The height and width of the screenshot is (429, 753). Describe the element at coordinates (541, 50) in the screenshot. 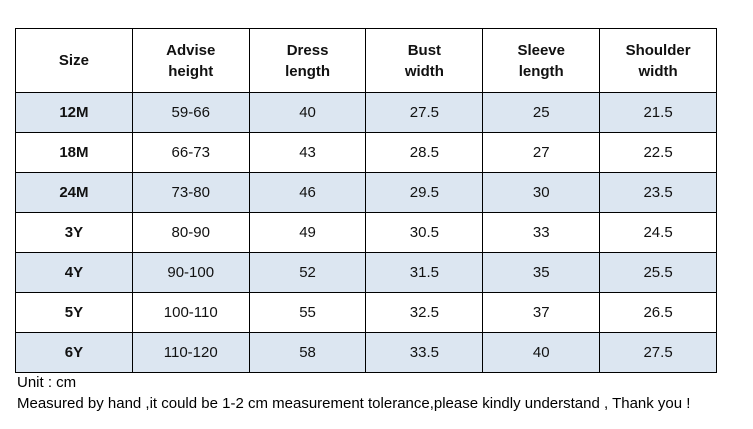

I see `header-text: Sleeve` at that location.